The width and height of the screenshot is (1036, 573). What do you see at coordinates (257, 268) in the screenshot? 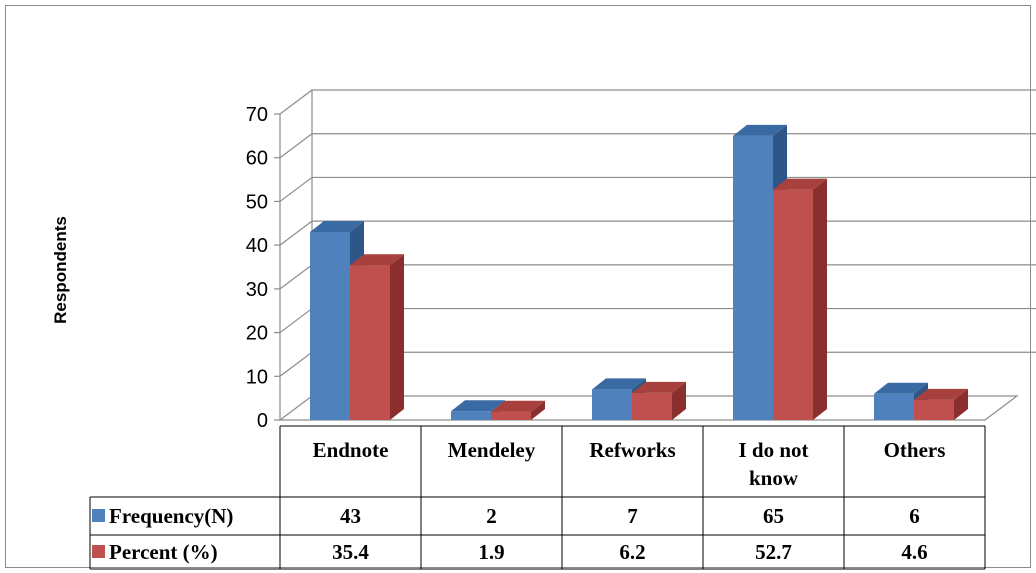
I see `y-axis-ticks: 0 10 20 30 40 50 60 70` at bounding box center [257, 268].